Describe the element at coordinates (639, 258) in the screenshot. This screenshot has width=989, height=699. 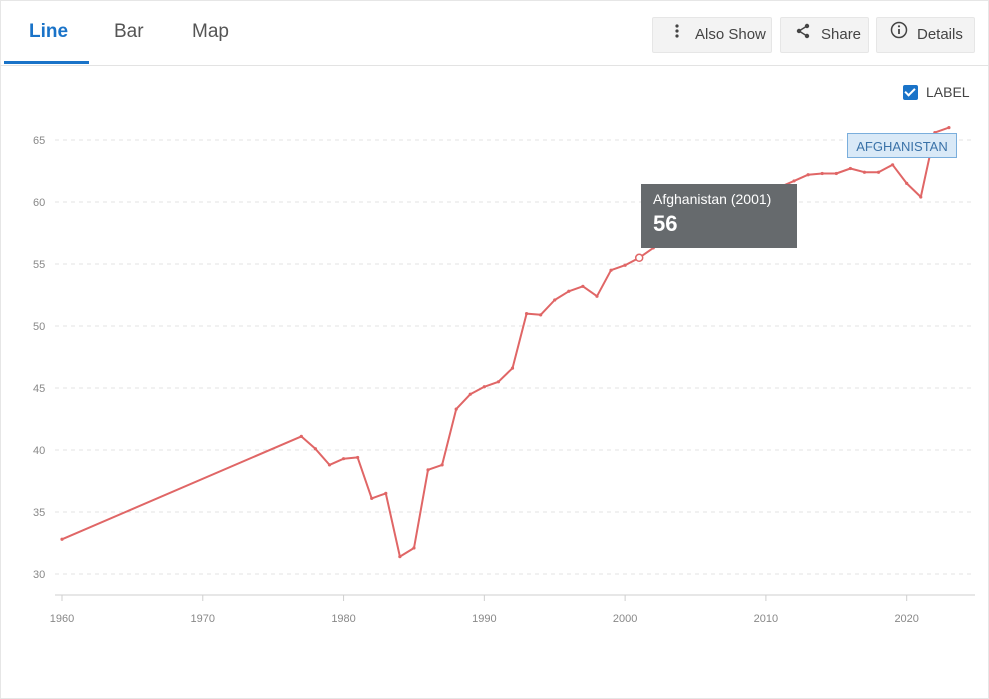
I see `highlight-point` at that location.